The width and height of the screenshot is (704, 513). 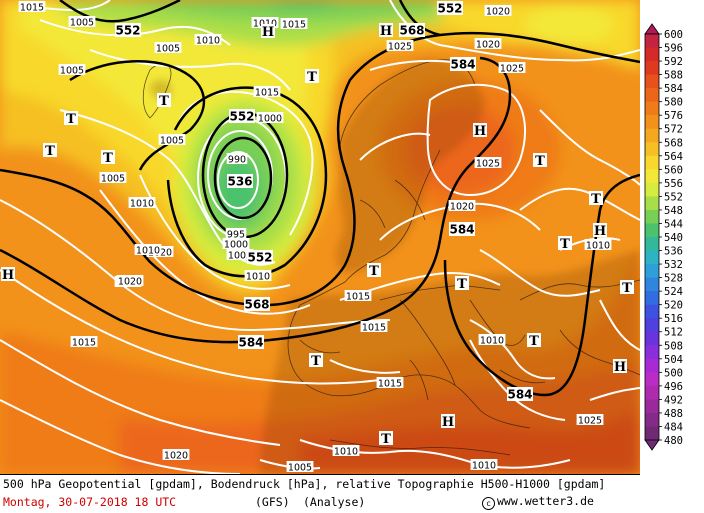 What do you see at coordinates (90, 502) in the screenshot?
I see `map-date: Montag, 30-07-2018 18 UTC` at bounding box center [90, 502].